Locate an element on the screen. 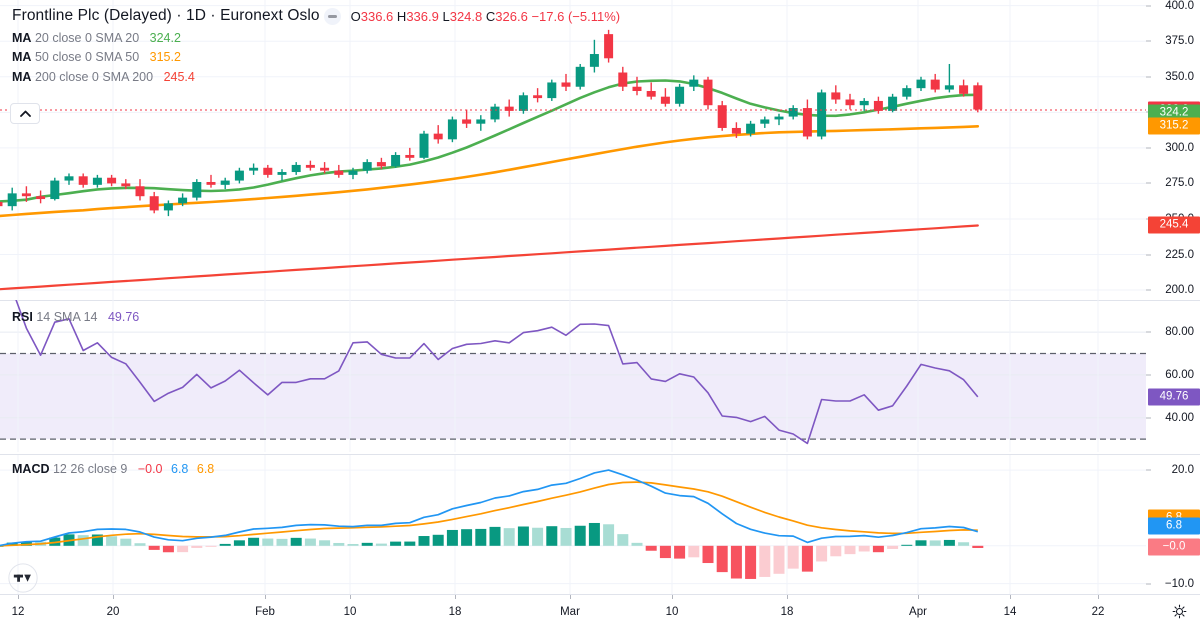 The width and height of the screenshot is (1200, 630). high-label: H is located at coordinates (401, 16).